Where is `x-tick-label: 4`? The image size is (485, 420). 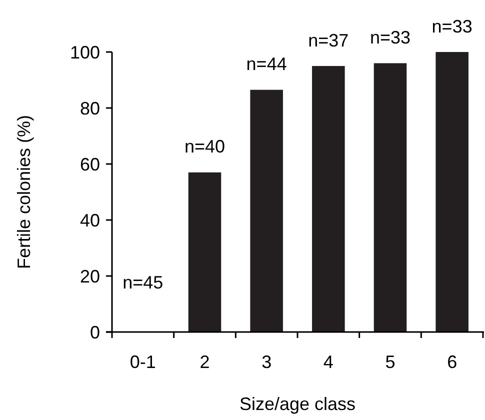
x-tick-label: 4 is located at coordinates (328, 362).